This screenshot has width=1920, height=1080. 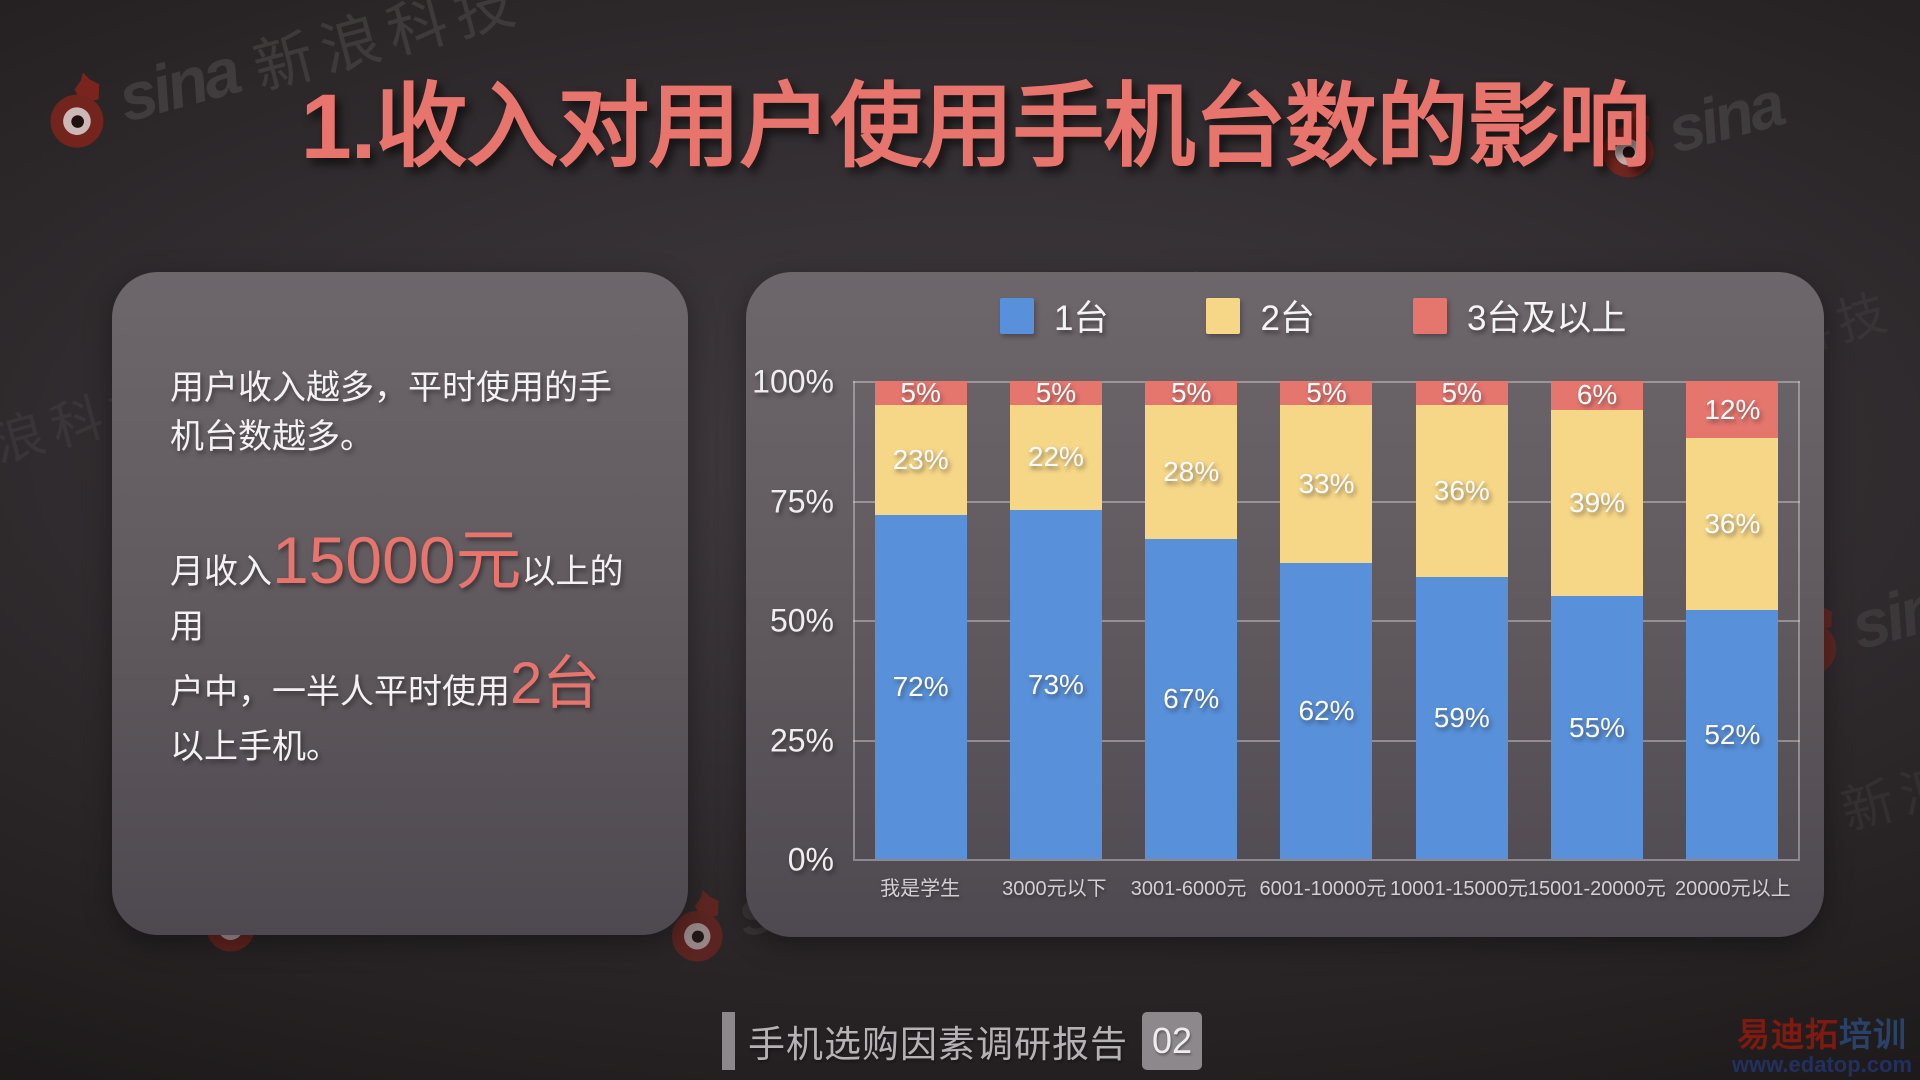 I want to click on bar-segment-label: 23%, so click(x=920, y=459).